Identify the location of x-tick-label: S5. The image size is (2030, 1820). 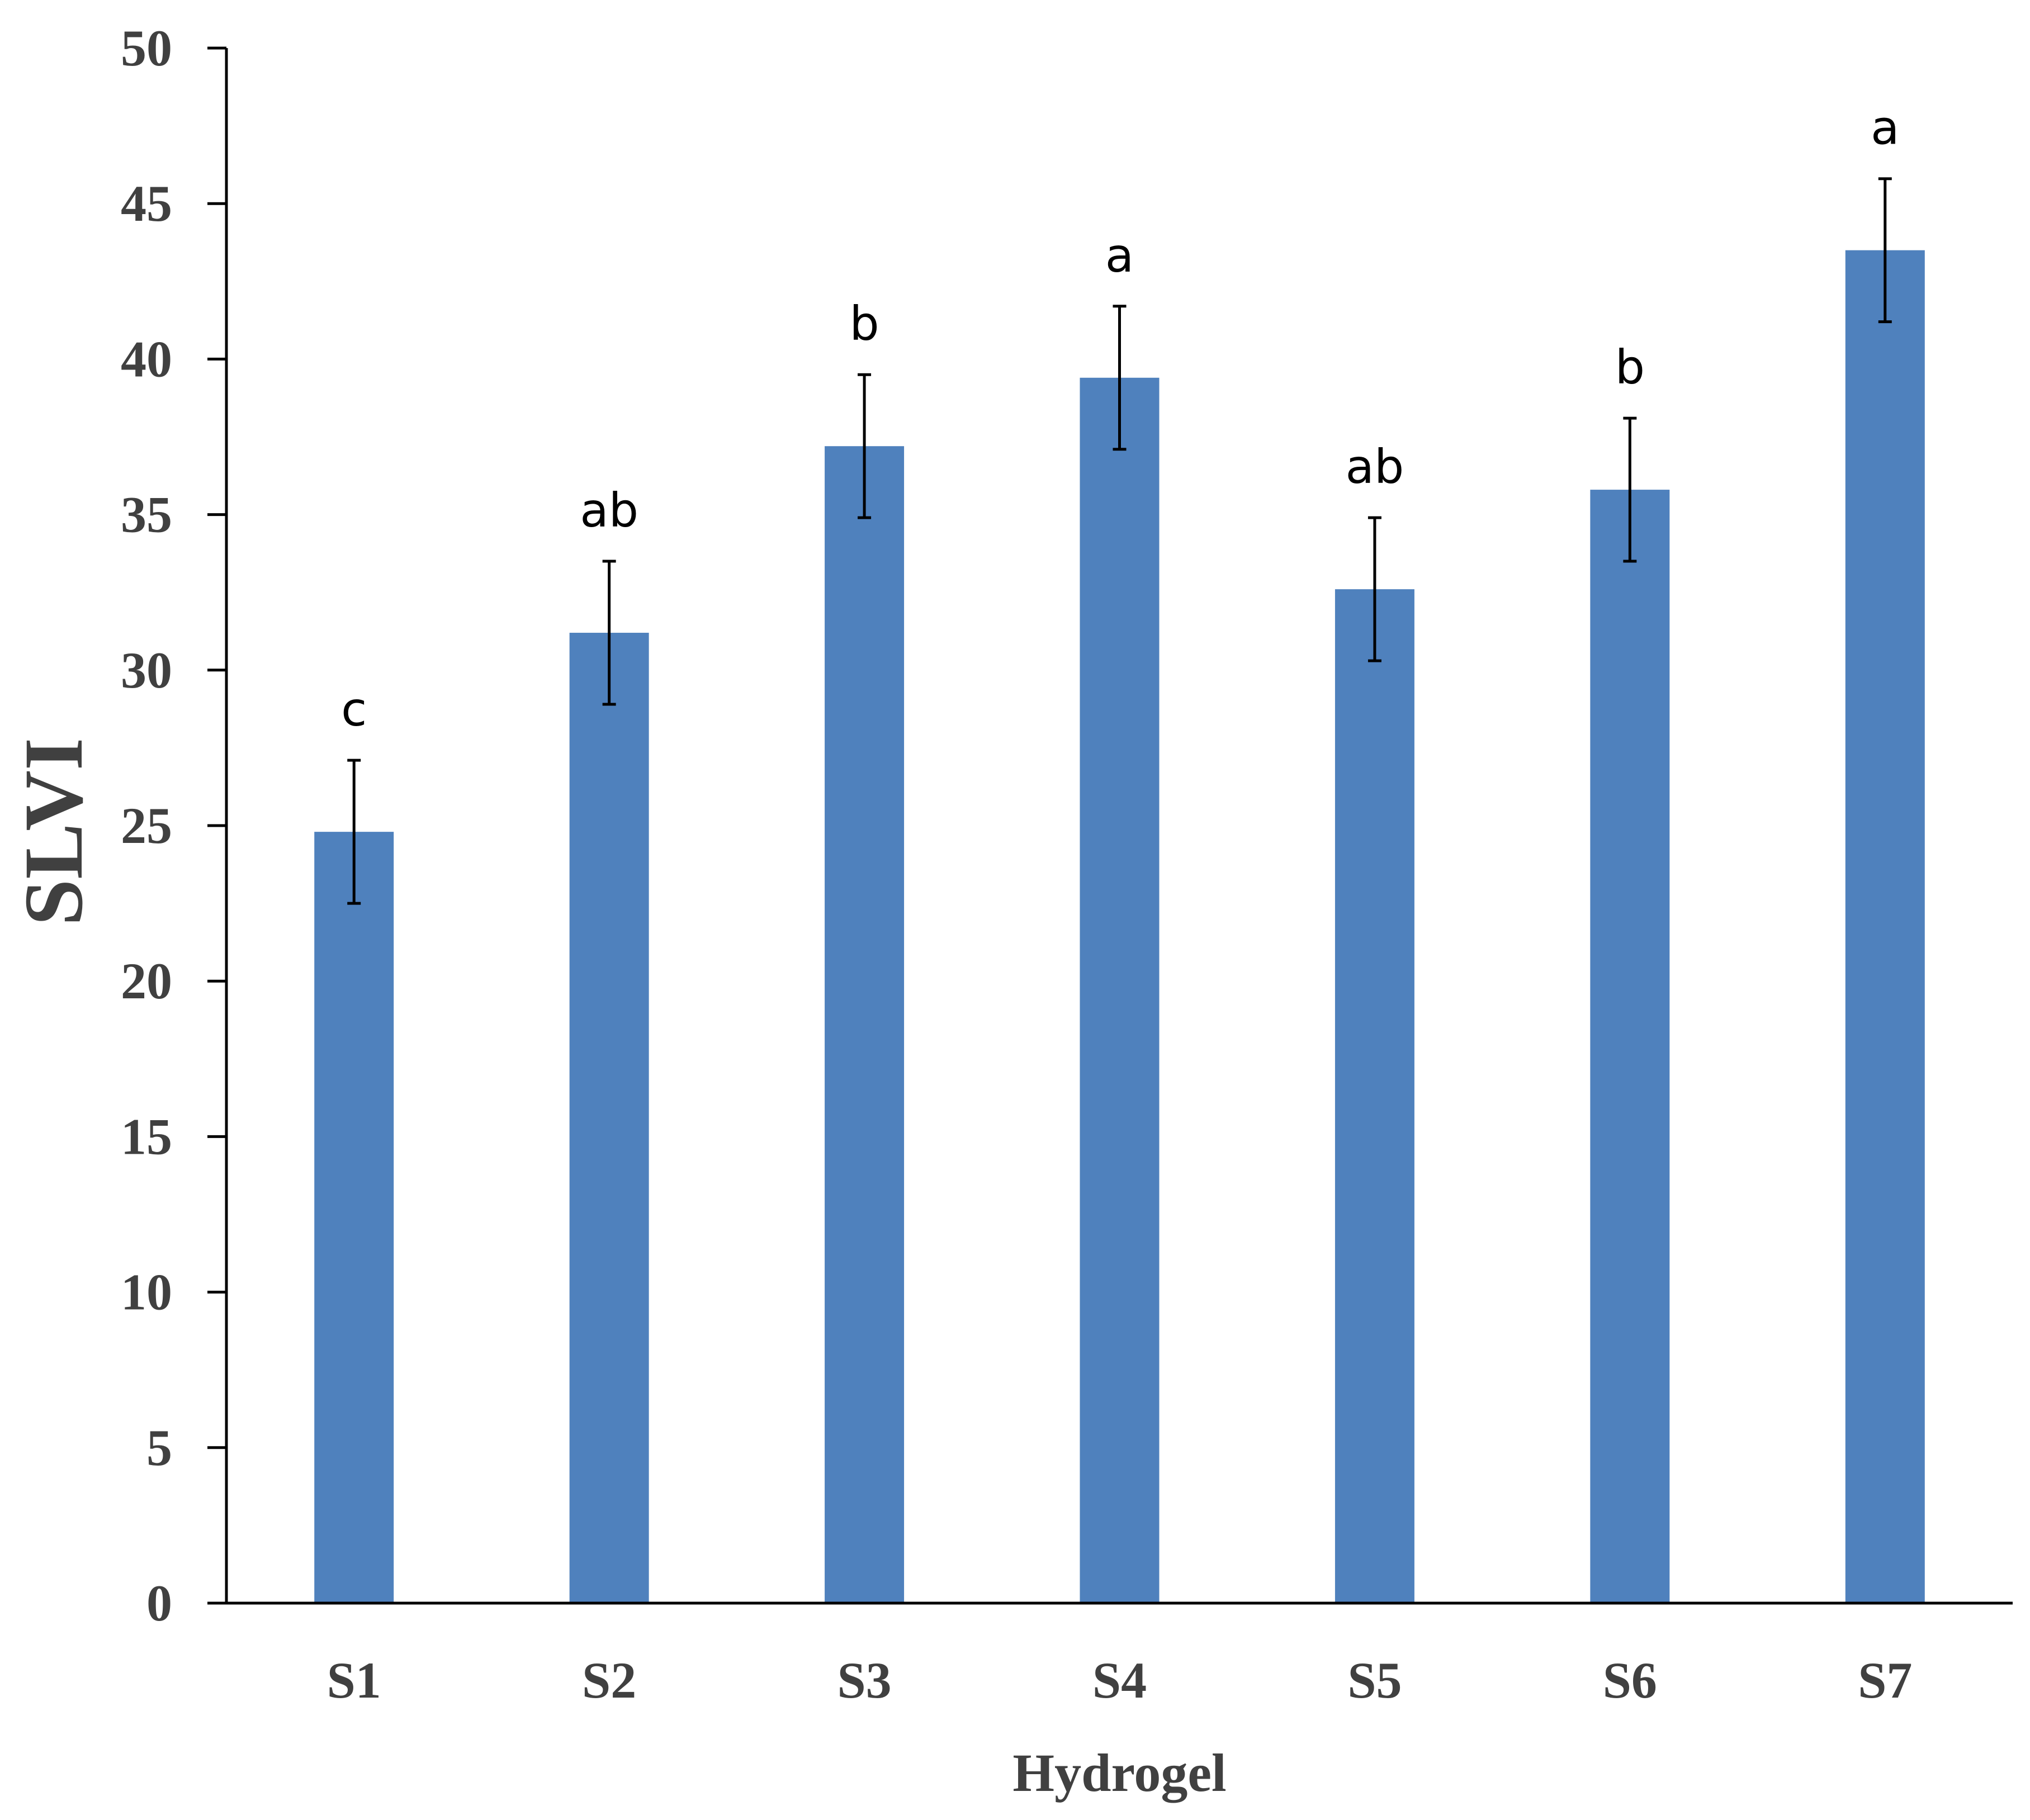
(1374, 1681).